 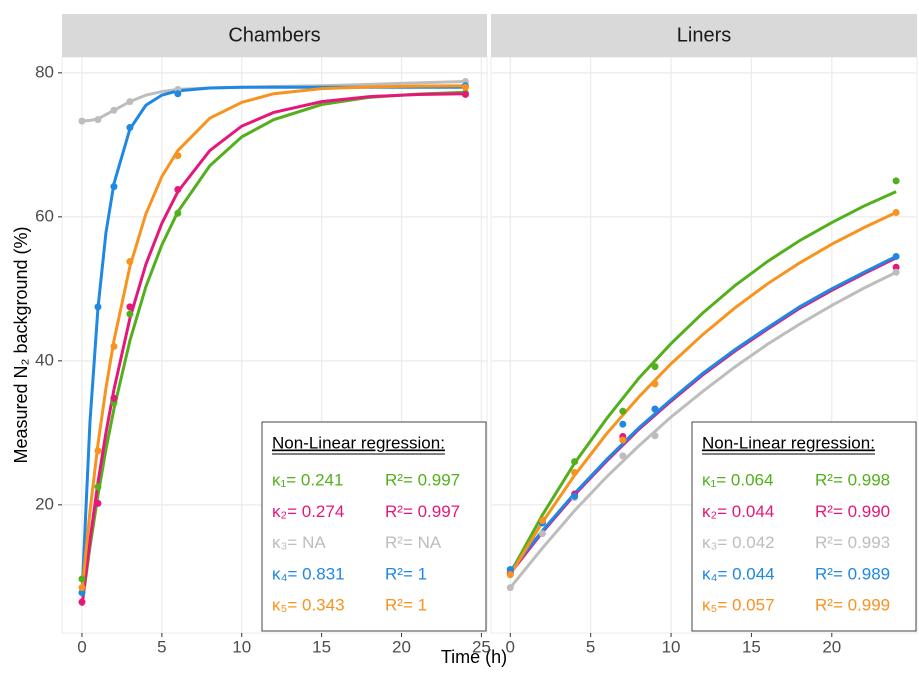 What do you see at coordinates (852, 511) in the screenshot?
I see `legend-r2: R²= 0.990` at bounding box center [852, 511].